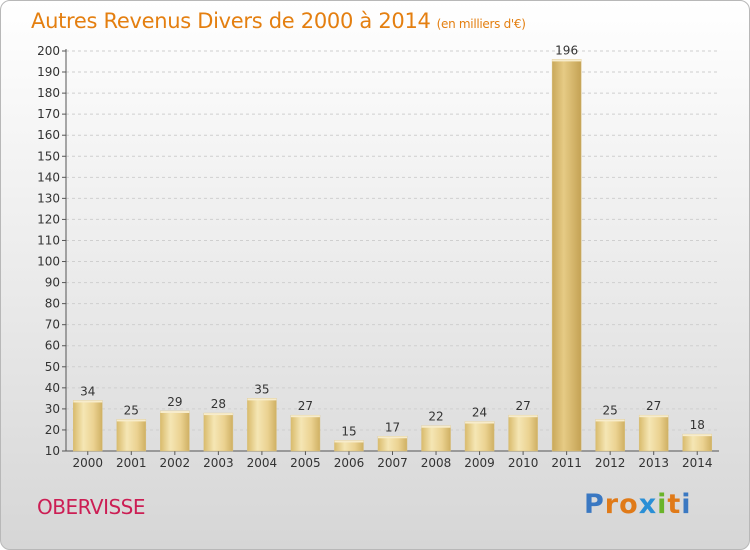 The image size is (750, 550). I want to click on y-tick-label: 150, so click(48, 156).